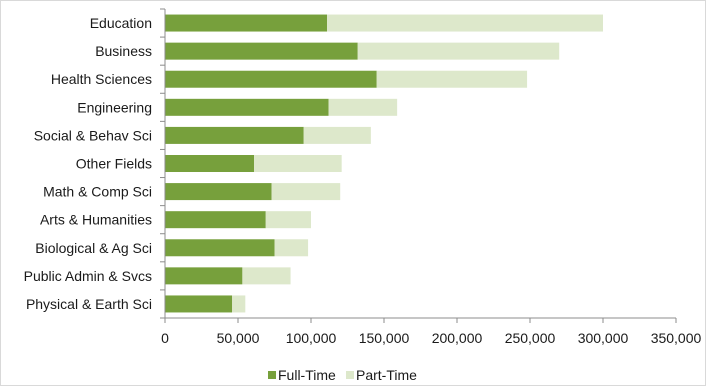 The height and width of the screenshot is (387, 707). Describe the element at coordinates (457, 338) in the screenshot. I see `x-tick-label: 200,000` at that location.